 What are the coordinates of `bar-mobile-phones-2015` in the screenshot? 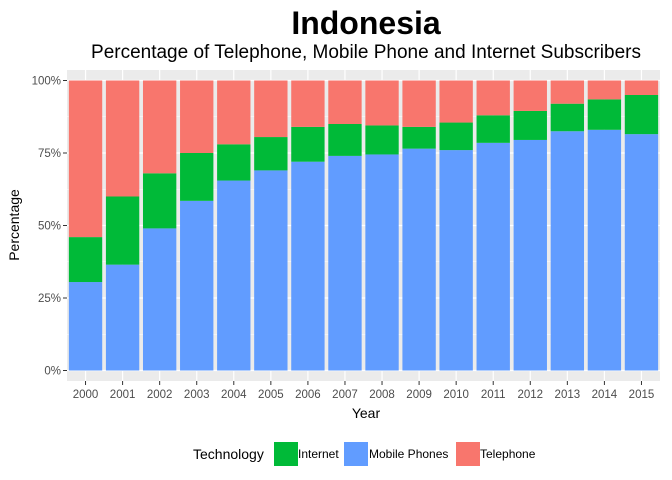 It's located at (641, 252).